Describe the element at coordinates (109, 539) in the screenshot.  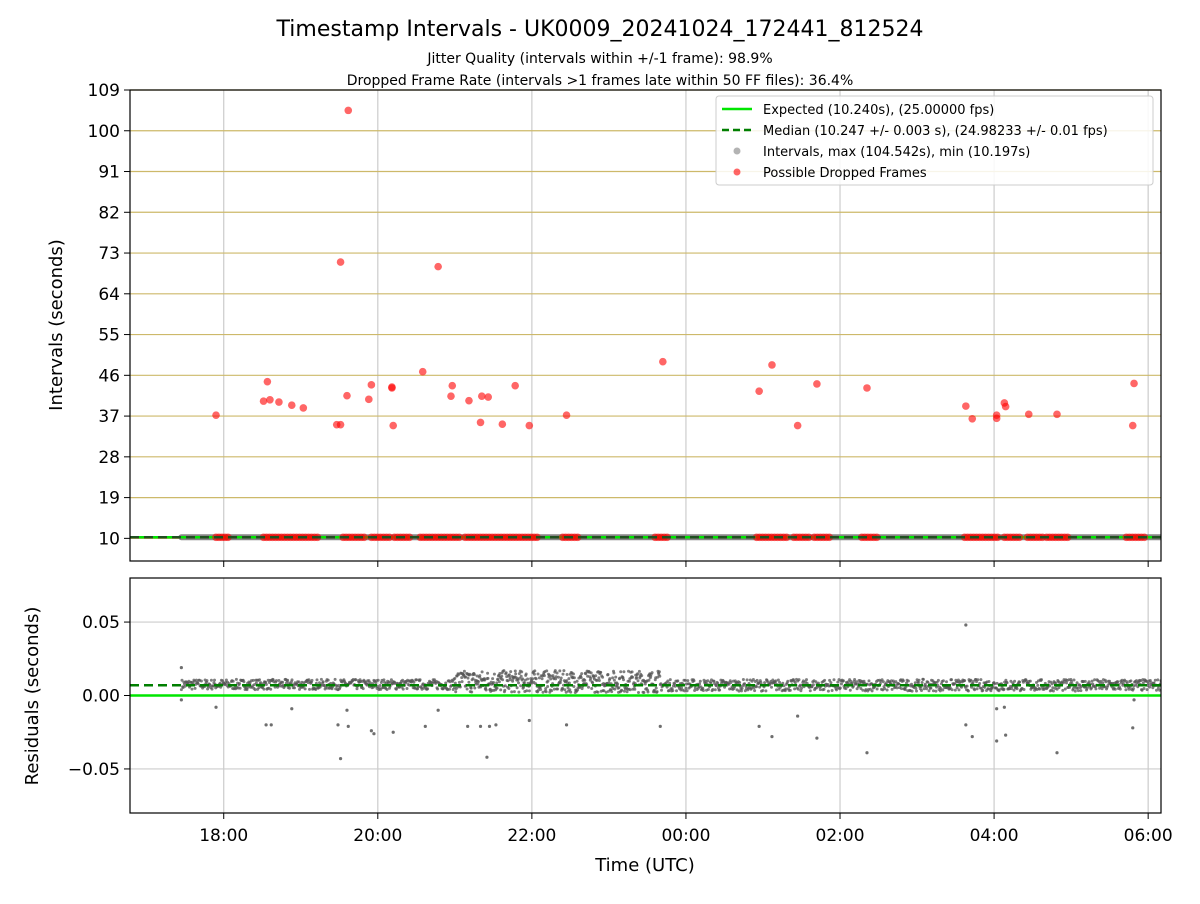
I see `intervals-y-tick-label: 10` at that location.